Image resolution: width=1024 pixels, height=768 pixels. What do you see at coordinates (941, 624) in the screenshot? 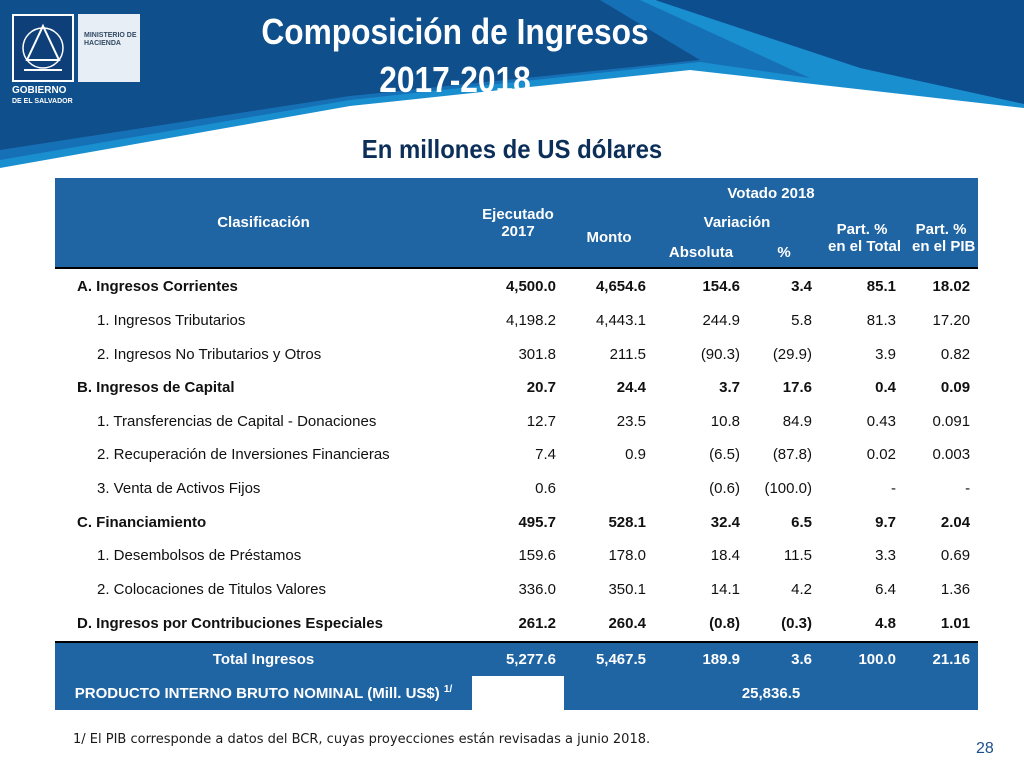
I see `cell-part-pib: 1.01` at bounding box center [941, 624].